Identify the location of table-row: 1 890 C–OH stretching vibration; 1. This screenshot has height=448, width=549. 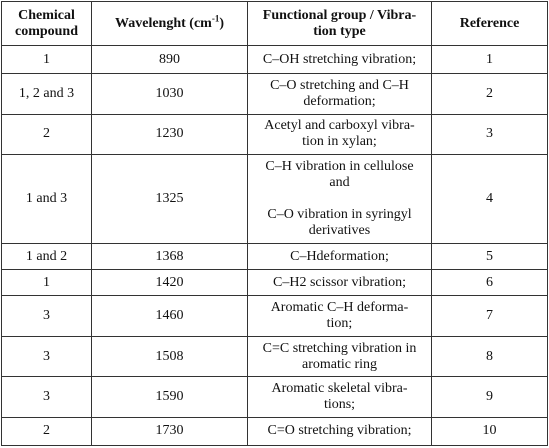
(274, 59).